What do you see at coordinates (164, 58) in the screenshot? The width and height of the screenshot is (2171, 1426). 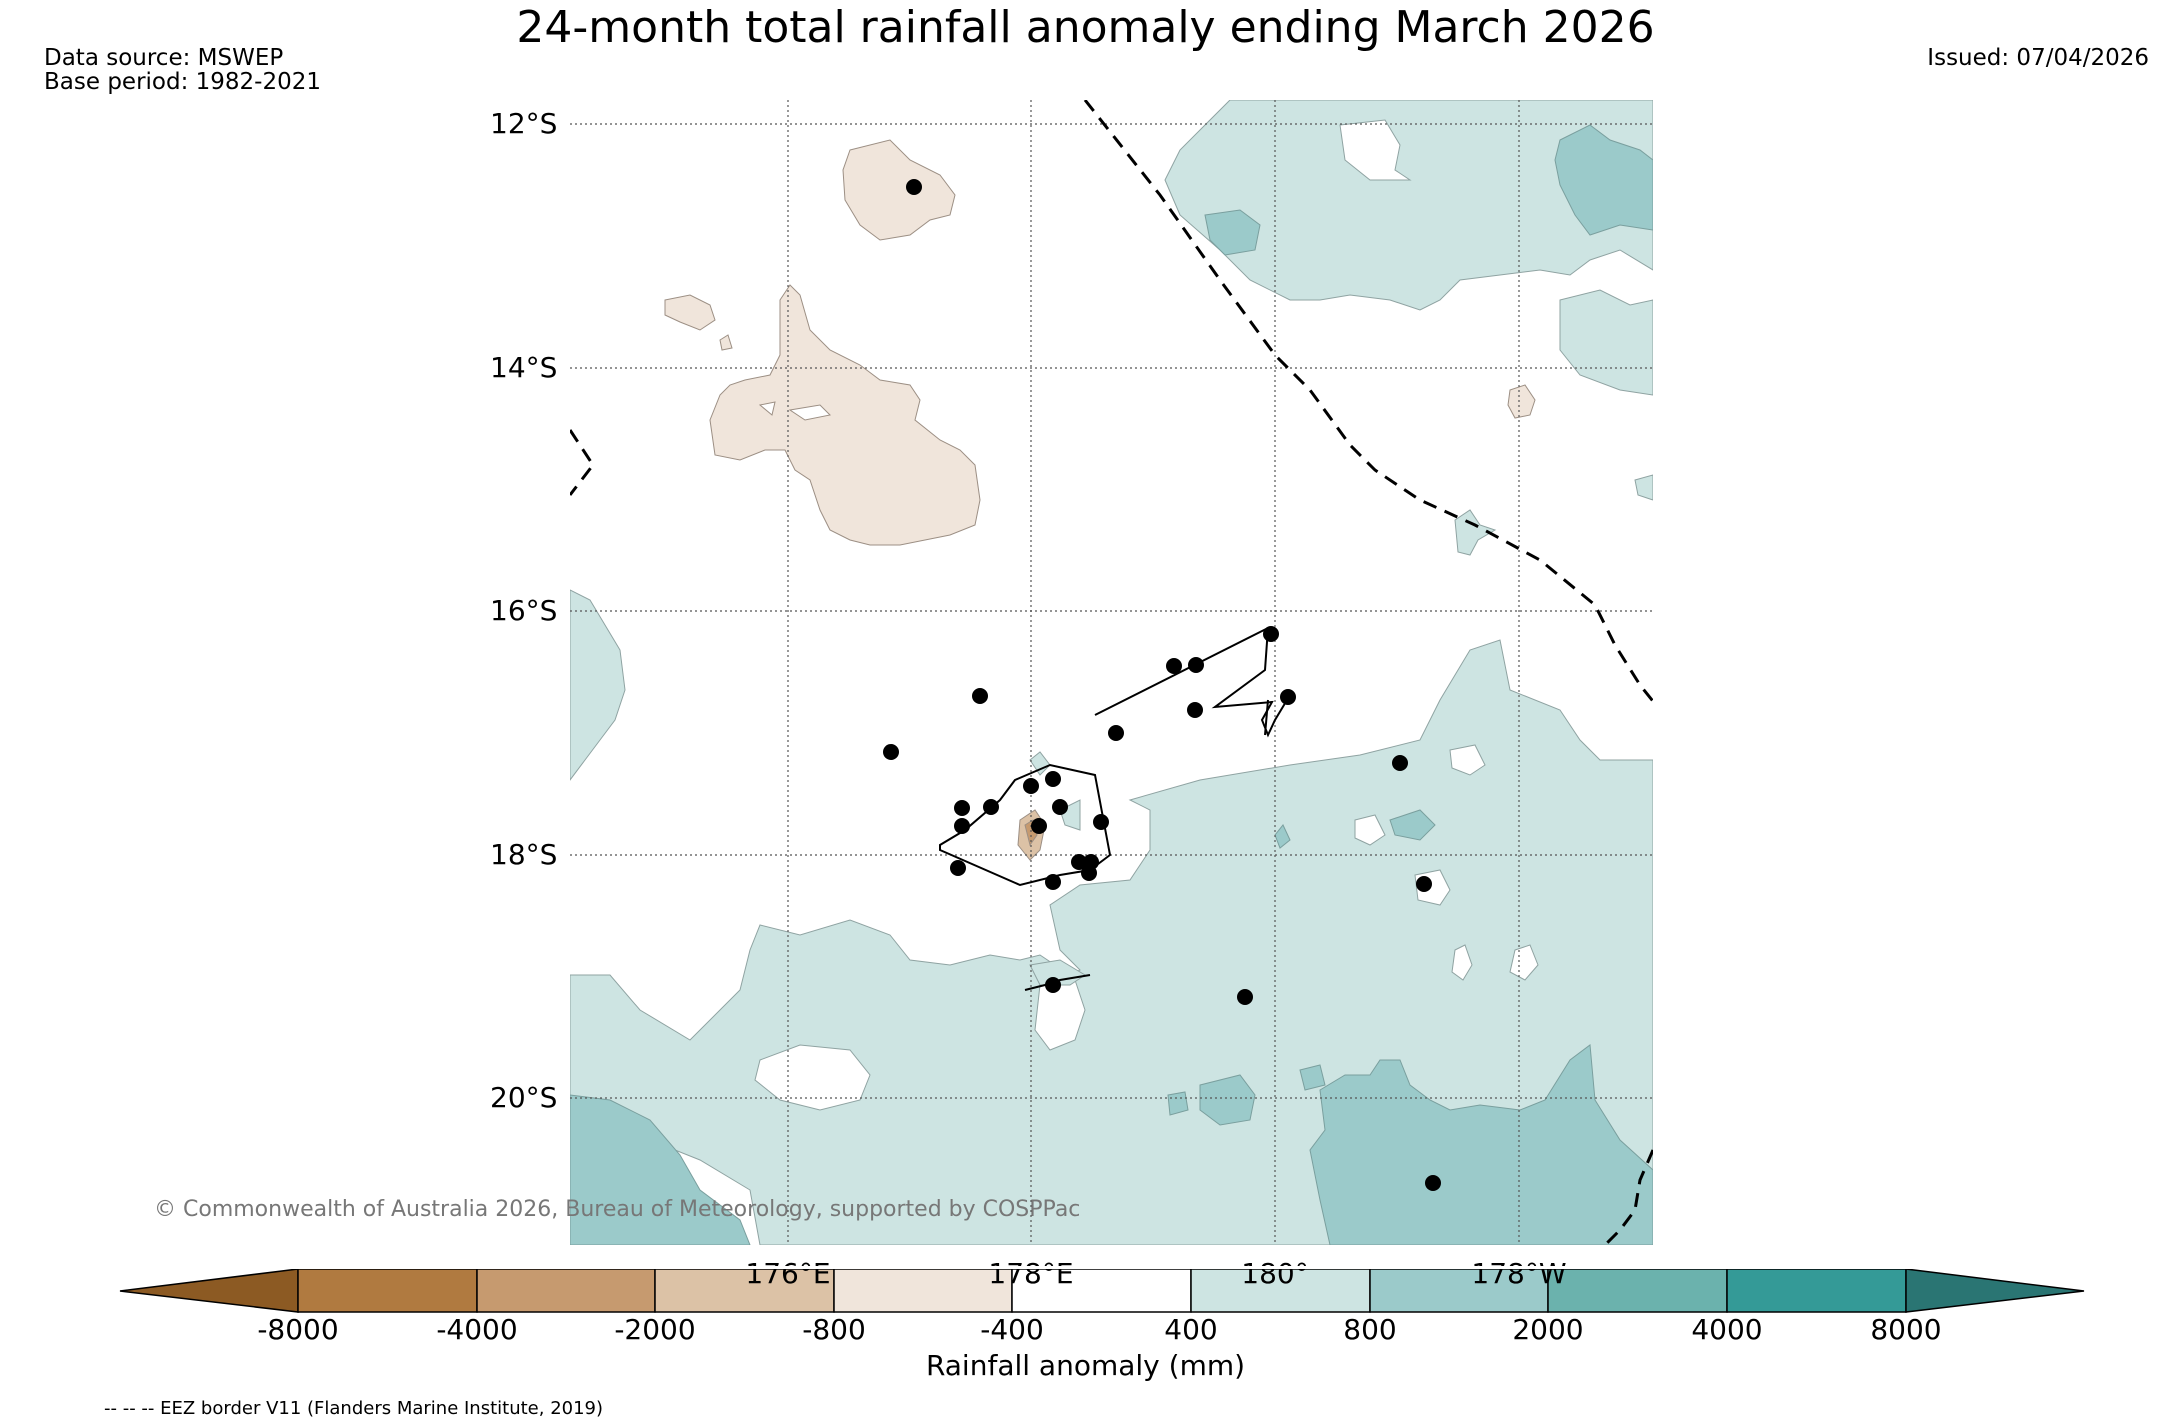 I see `data-source: Data source: MSWEP` at bounding box center [164, 58].